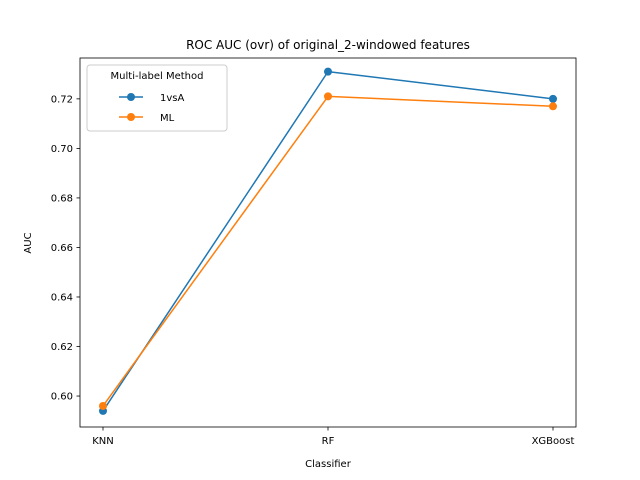 The width and height of the screenshot is (640, 480). What do you see at coordinates (328, 464) in the screenshot?
I see `x-axis-title: Classifier` at bounding box center [328, 464].